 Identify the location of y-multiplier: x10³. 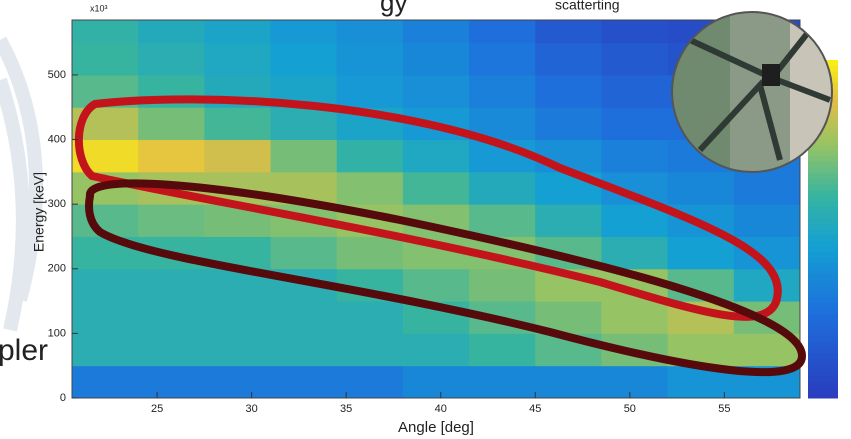
(99, 8).